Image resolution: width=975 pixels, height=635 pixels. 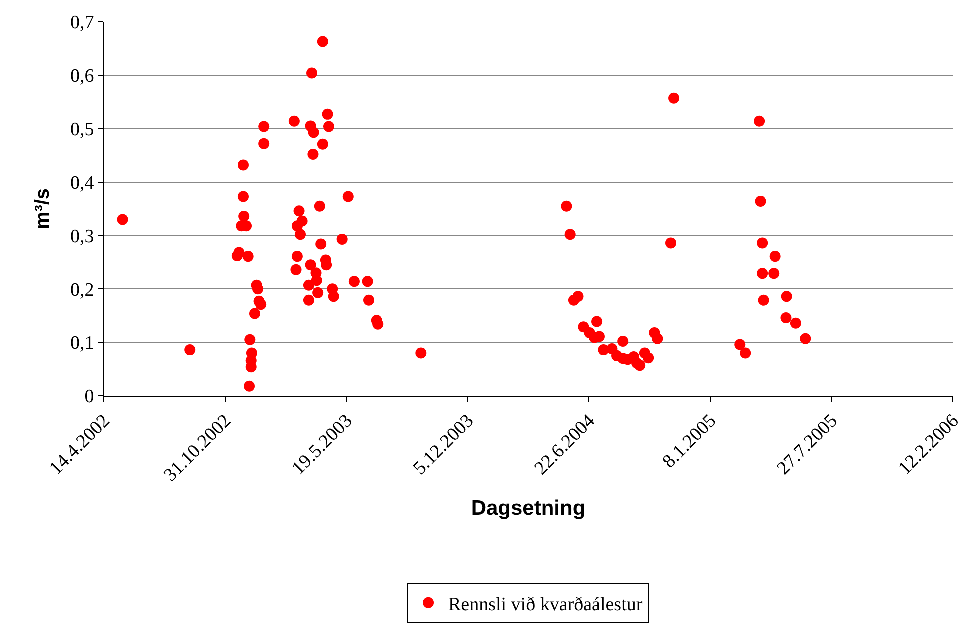 What do you see at coordinates (82, 343) in the screenshot?
I see `y-tick-label: 0,1` at bounding box center [82, 343].